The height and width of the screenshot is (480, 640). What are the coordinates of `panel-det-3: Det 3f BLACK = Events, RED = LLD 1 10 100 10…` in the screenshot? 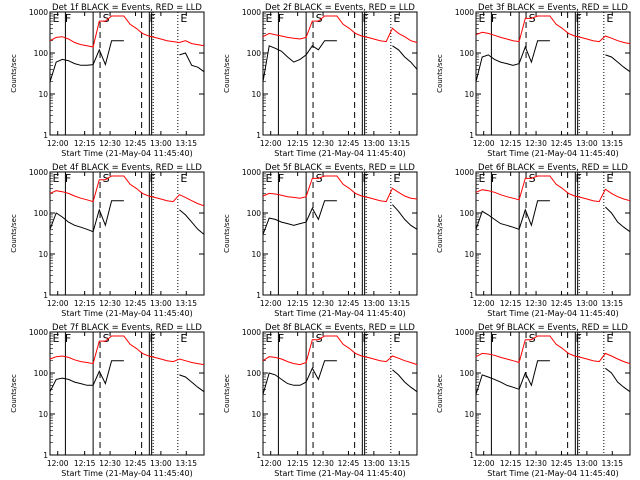 It's located at (533, 80).